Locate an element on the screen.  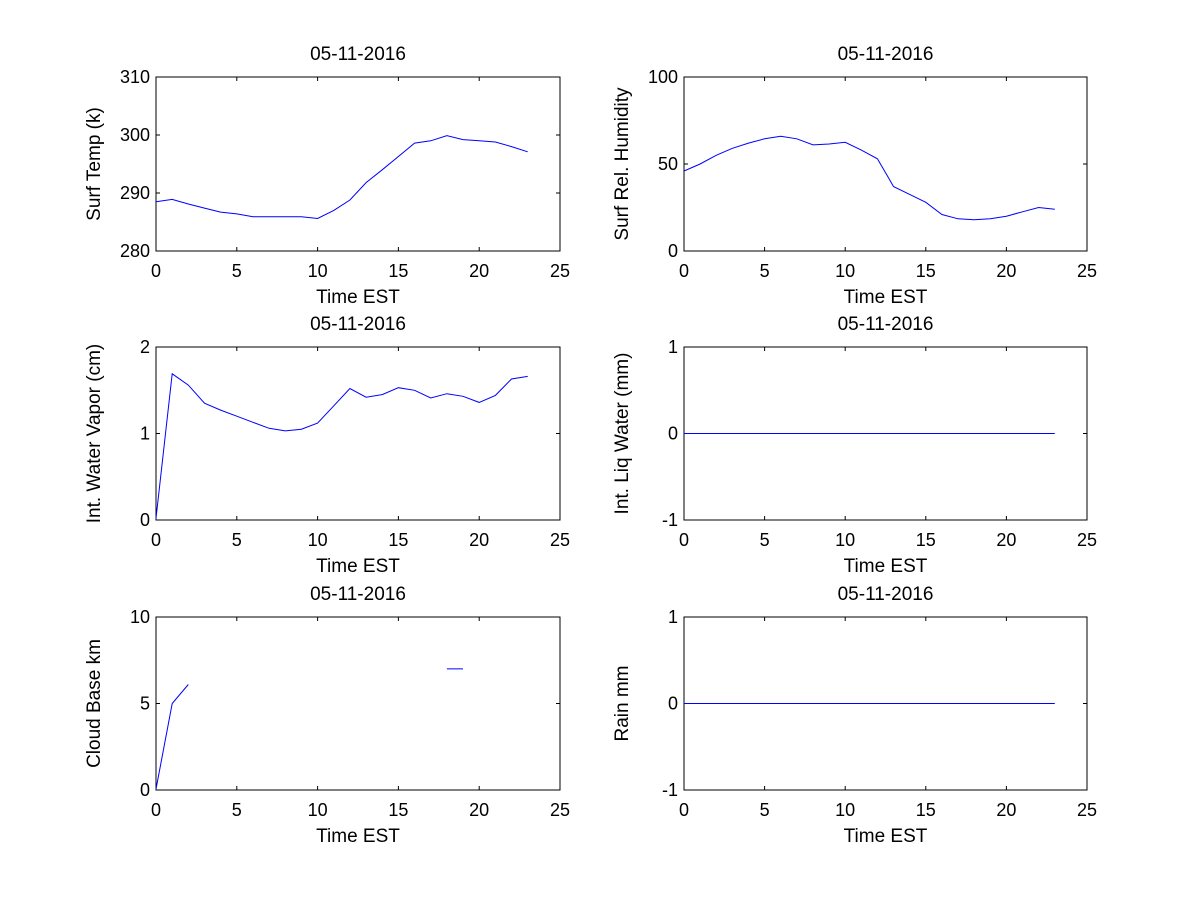
y-tick-label: 280 is located at coordinates (135, 251).